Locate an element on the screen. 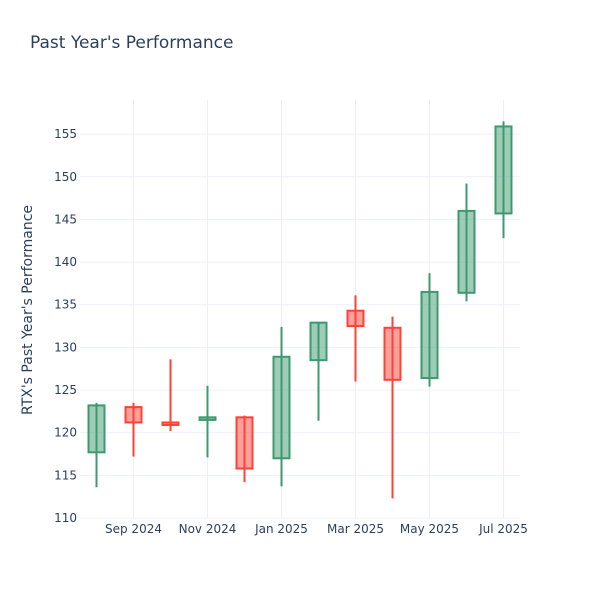  y-tick-label: 110 is located at coordinates (65, 518).